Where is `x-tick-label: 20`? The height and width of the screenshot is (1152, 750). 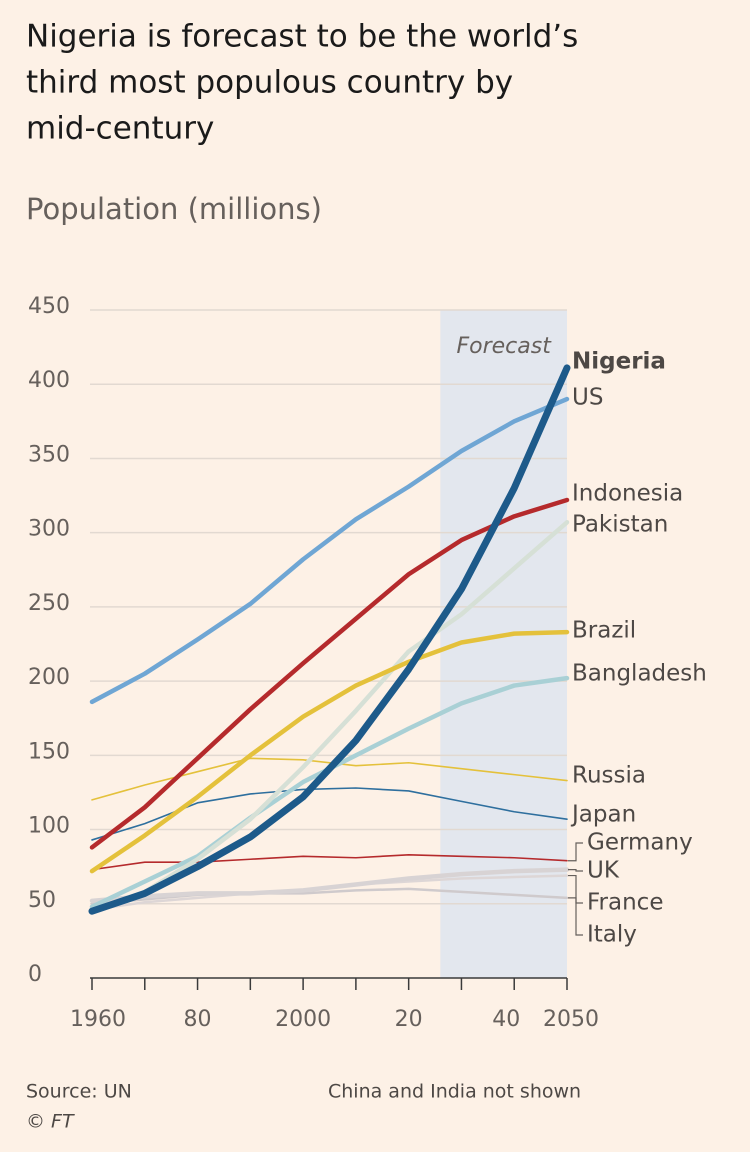 x-tick-label: 20 is located at coordinates (409, 1019).